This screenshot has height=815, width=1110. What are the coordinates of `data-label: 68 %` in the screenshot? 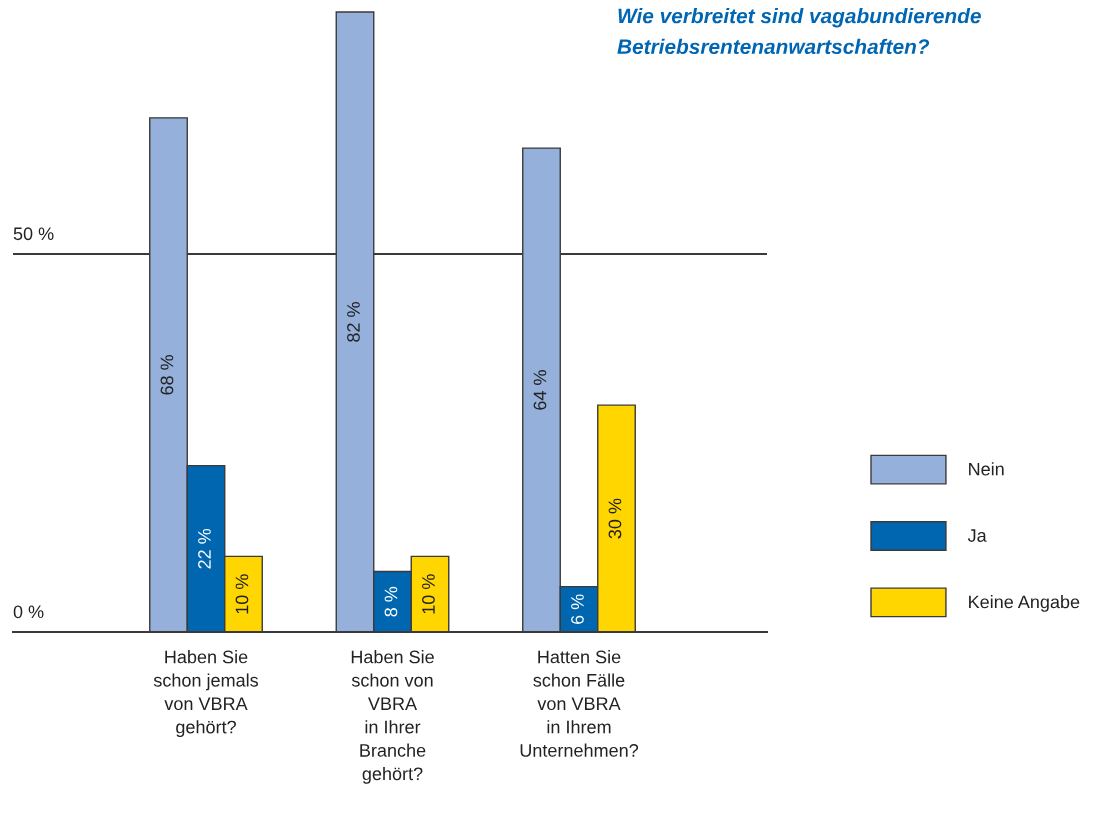 It's located at (167, 374).